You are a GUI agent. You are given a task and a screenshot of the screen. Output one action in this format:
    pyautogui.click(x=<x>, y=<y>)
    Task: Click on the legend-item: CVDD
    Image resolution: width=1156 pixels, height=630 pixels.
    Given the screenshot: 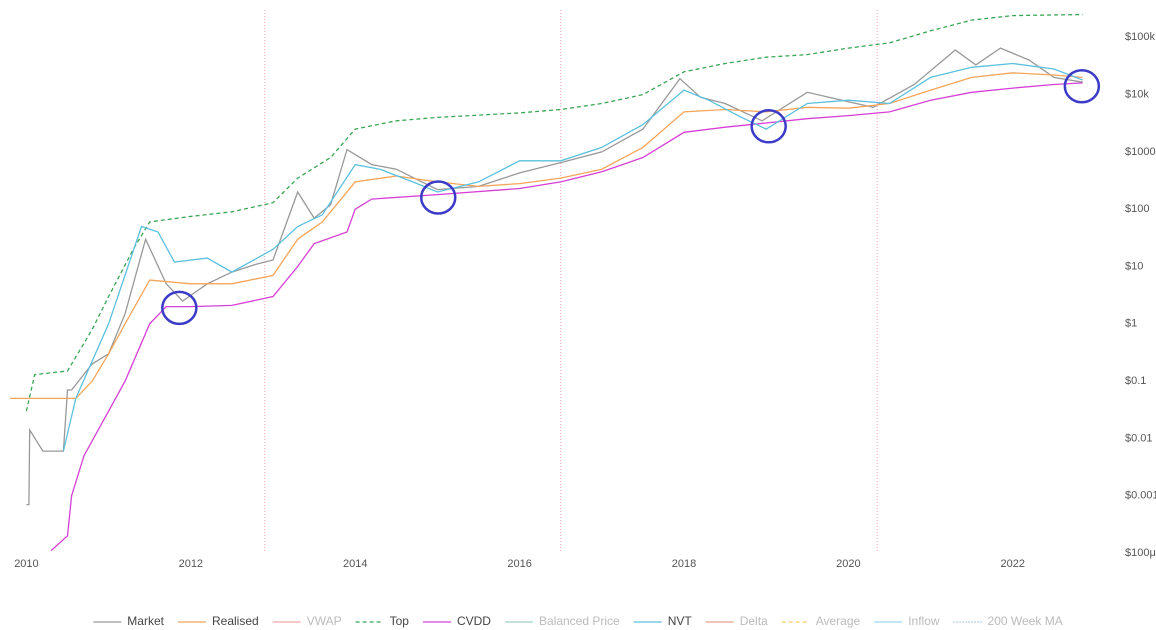 What is the action you would take?
    pyautogui.click(x=456, y=621)
    